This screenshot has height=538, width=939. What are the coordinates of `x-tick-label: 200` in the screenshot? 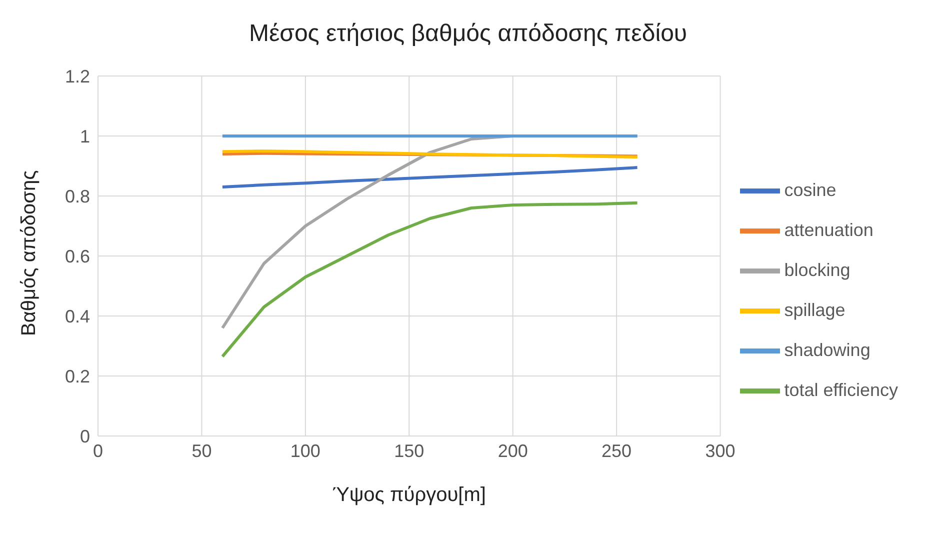 It's located at (513, 450).